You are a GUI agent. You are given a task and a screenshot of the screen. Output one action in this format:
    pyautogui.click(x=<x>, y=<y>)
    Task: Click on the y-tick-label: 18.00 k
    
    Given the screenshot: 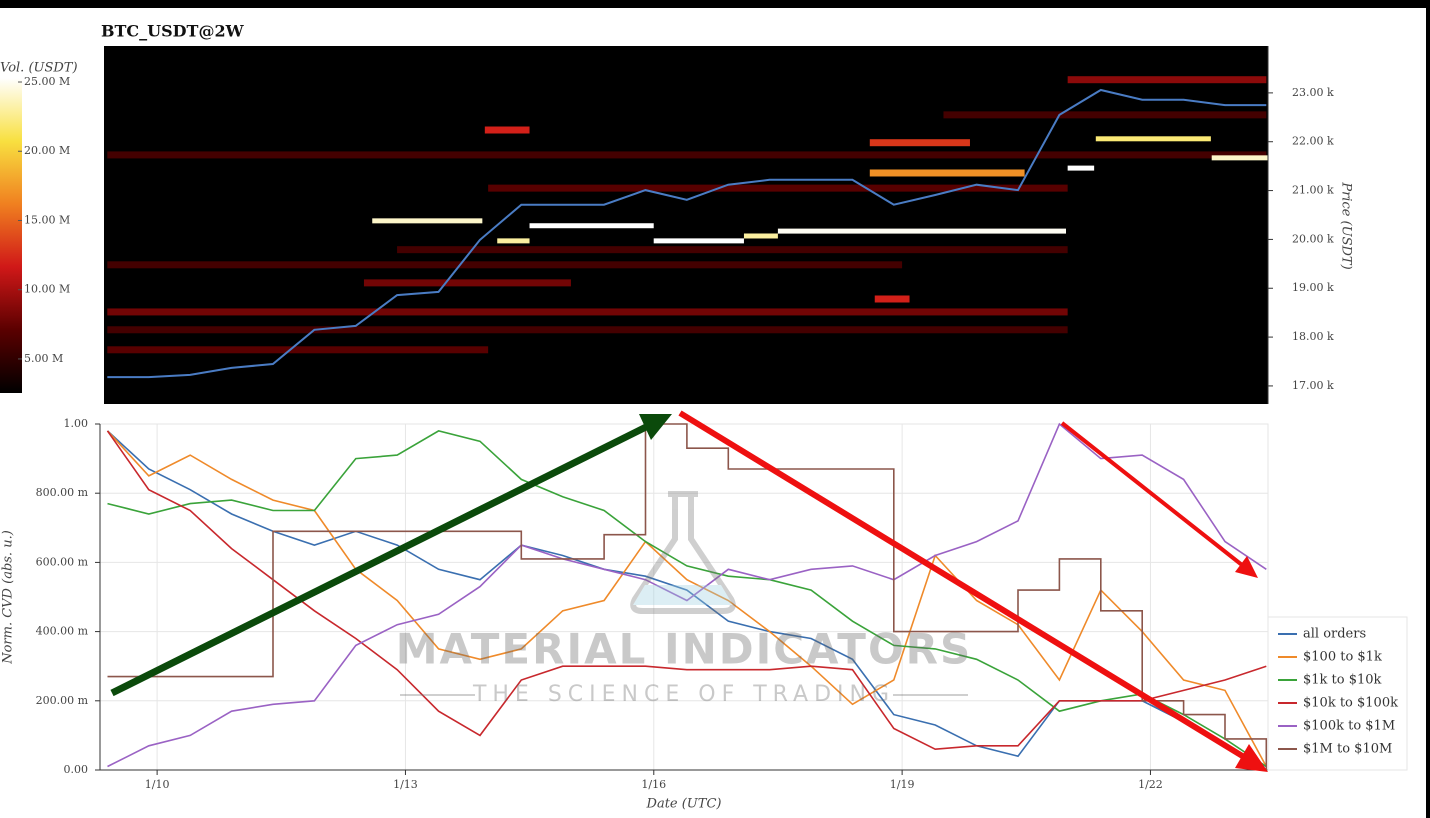 What is the action you would take?
    pyautogui.click(x=1313, y=336)
    